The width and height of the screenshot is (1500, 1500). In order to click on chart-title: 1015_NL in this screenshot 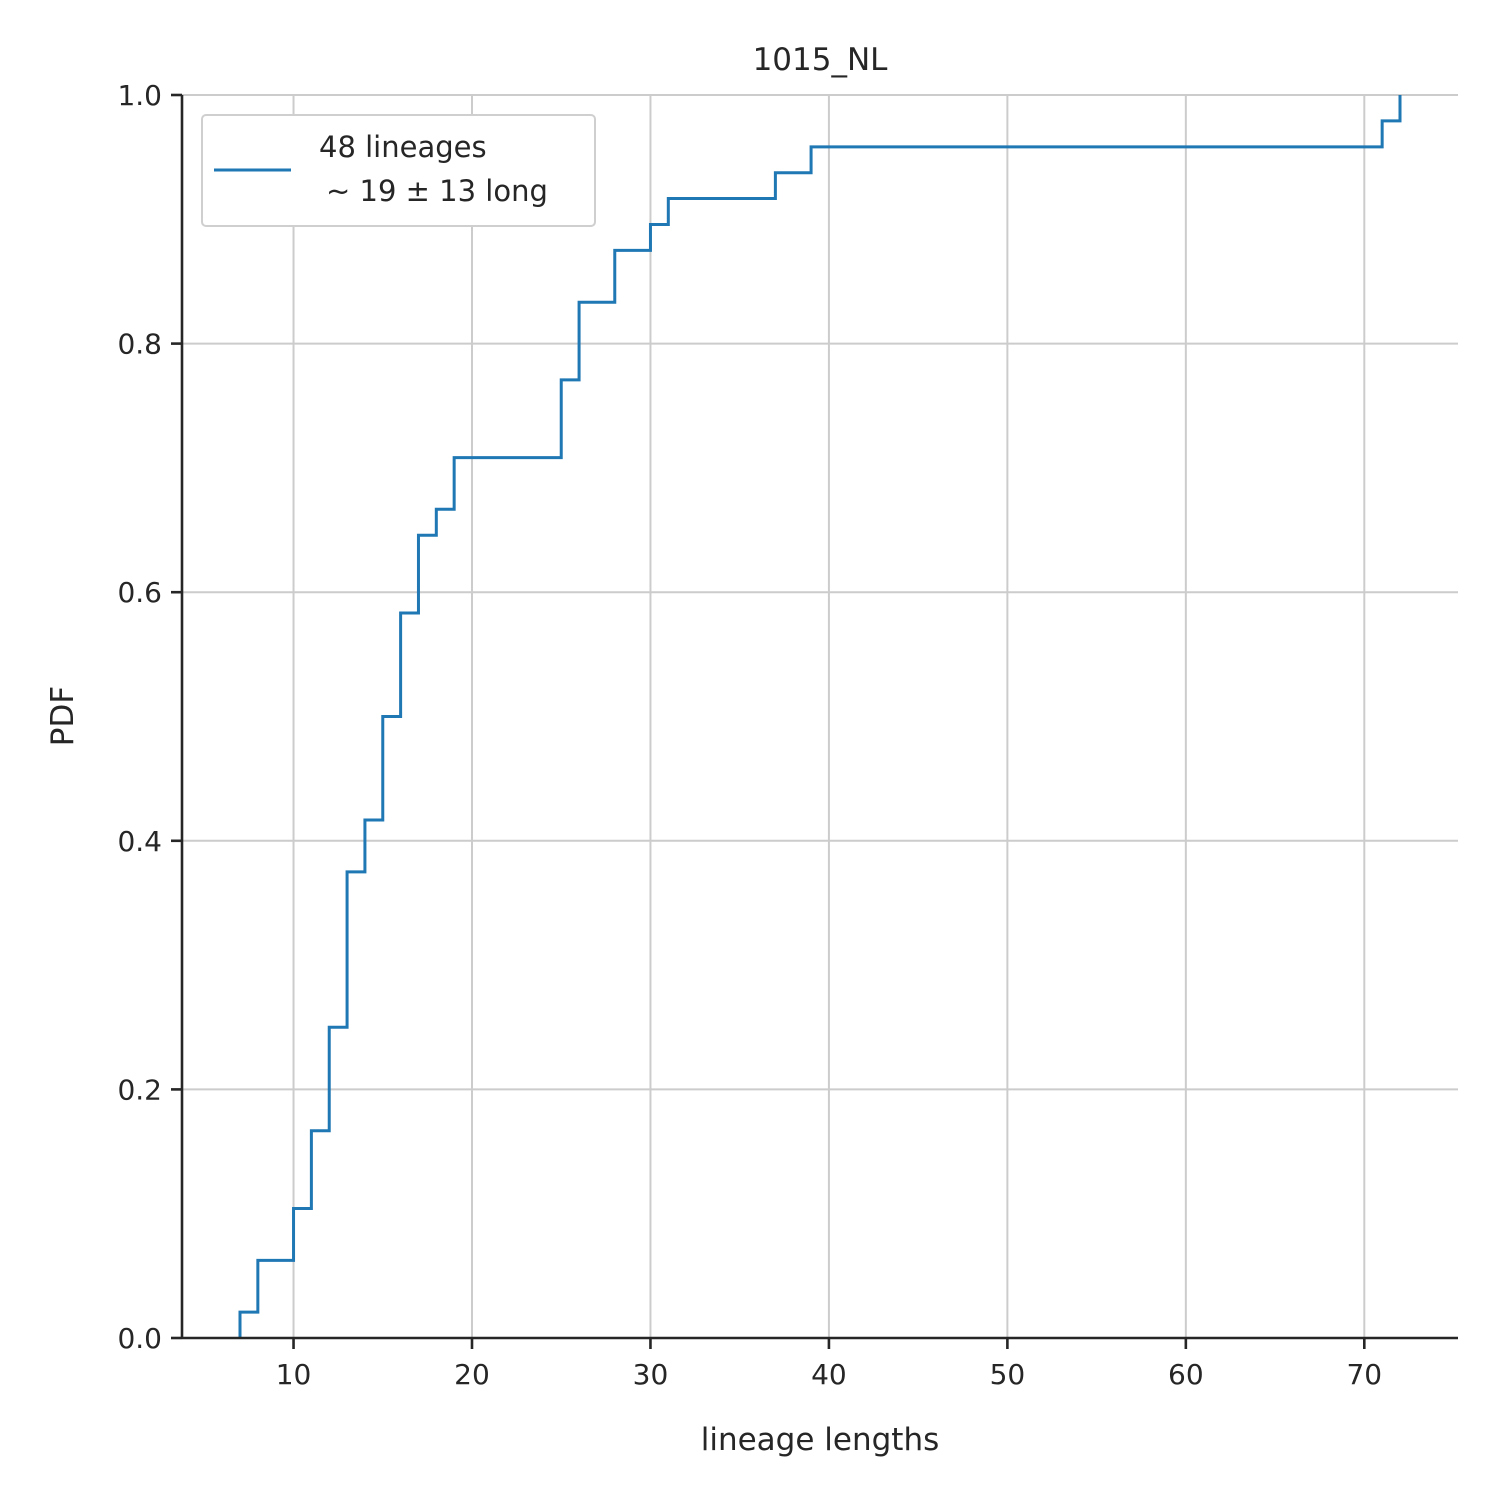, I will do `click(821, 60)`.